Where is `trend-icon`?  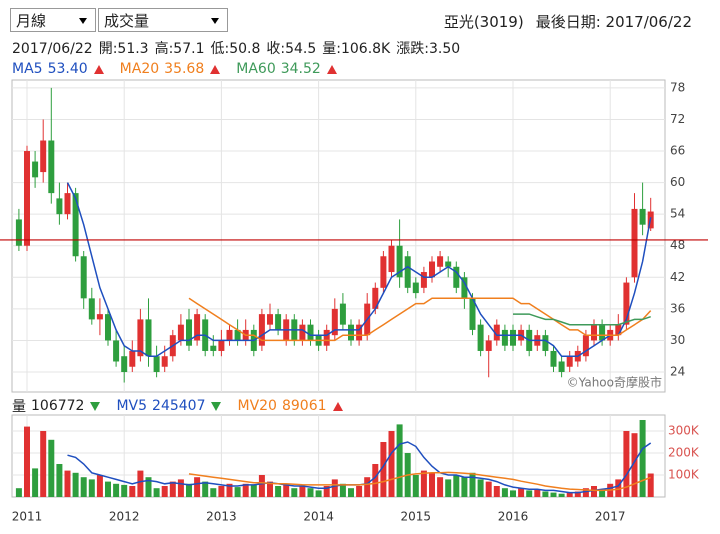 trend-icon is located at coordinates (98, 69).